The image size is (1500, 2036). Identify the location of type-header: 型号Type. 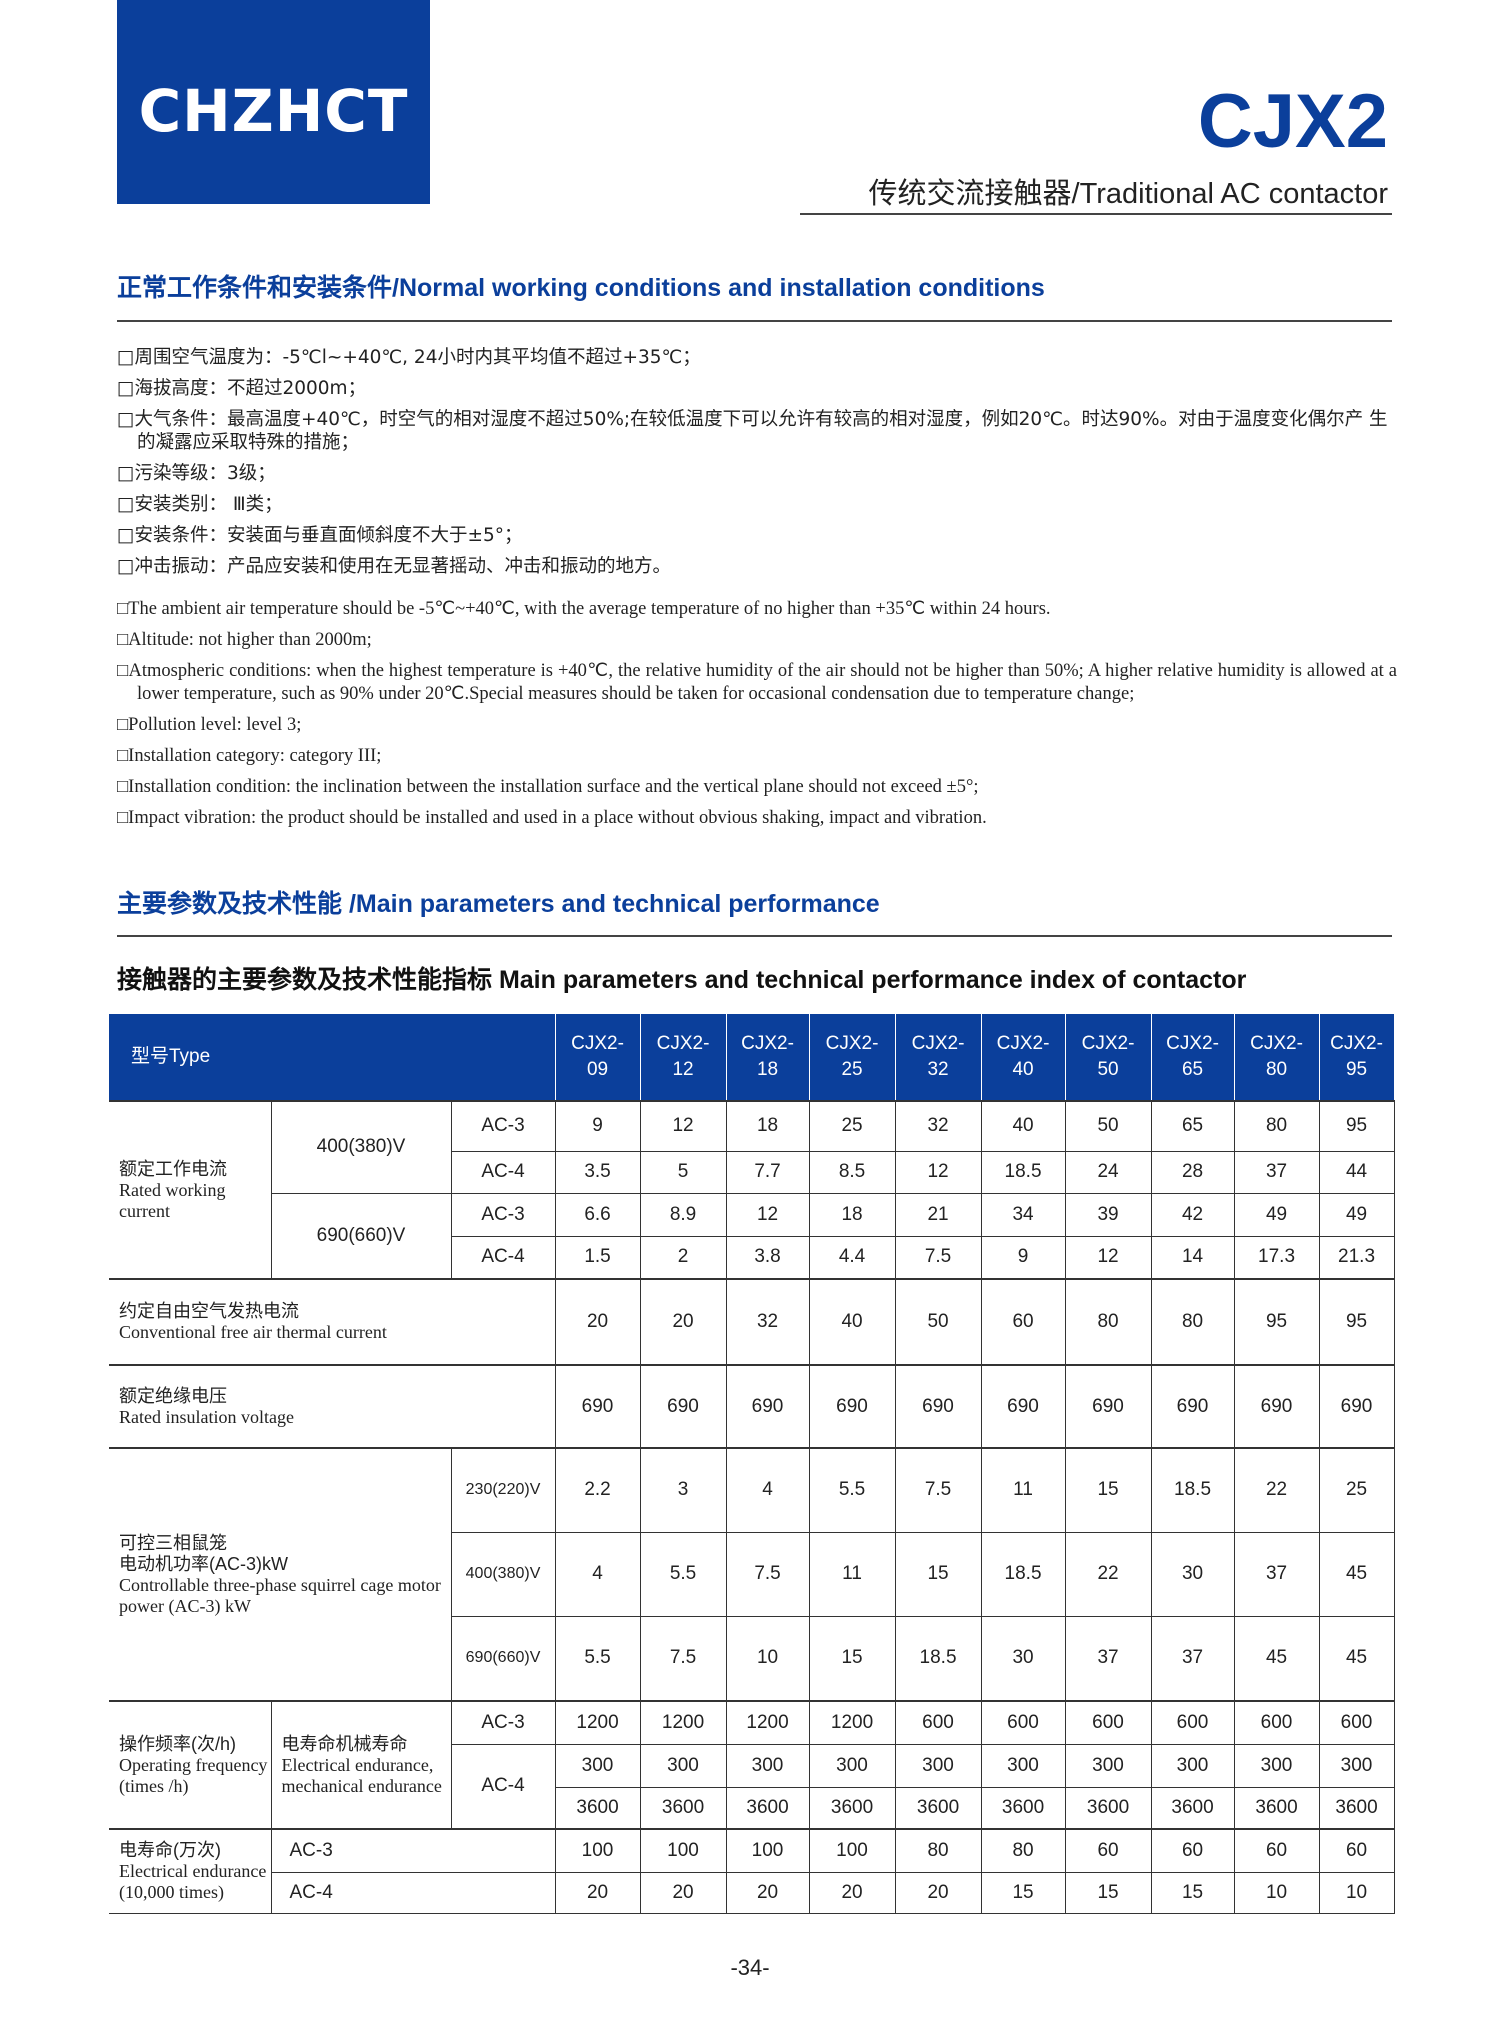
(332, 1058).